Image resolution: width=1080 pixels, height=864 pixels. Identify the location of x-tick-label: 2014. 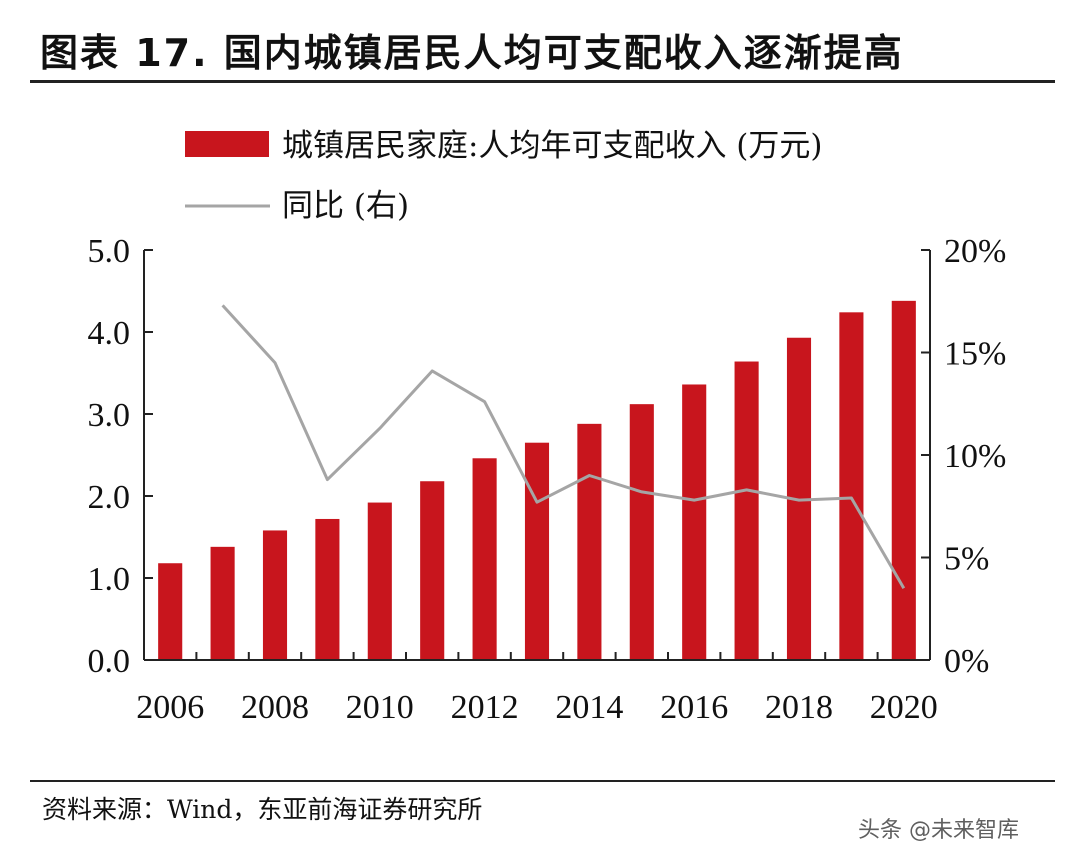
(589, 707).